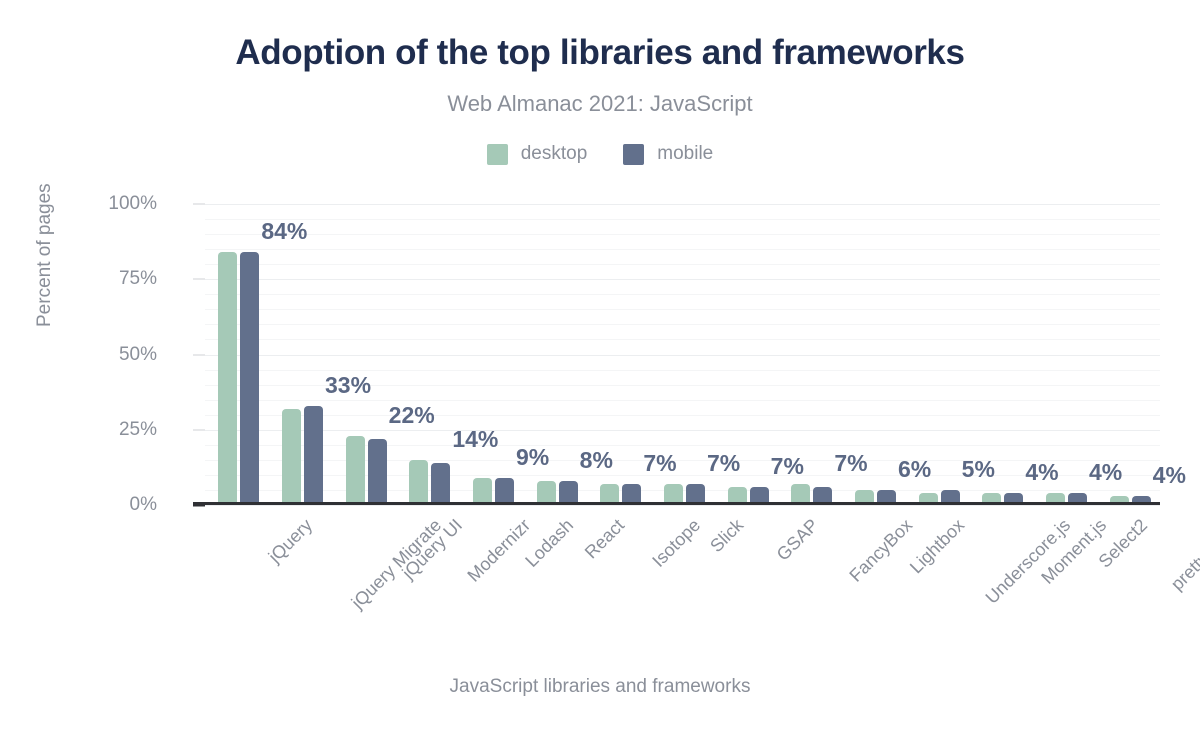 The height and width of the screenshot is (742, 1200). I want to click on legend-item-mobile: mobile, so click(668, 154).